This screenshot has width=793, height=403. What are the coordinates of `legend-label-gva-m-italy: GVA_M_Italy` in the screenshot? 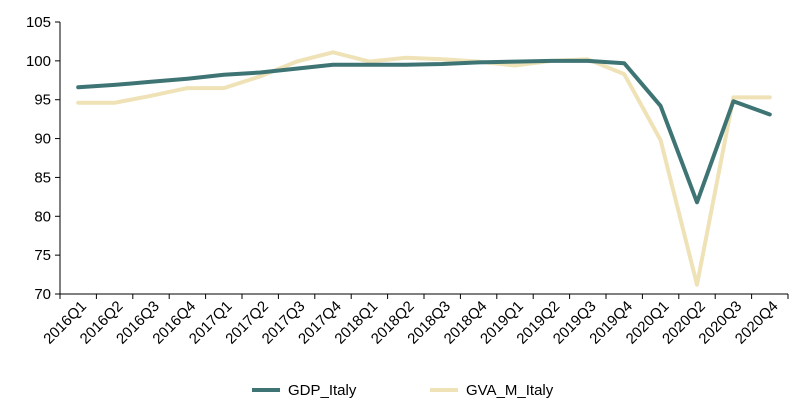 It's located at (510, 390).